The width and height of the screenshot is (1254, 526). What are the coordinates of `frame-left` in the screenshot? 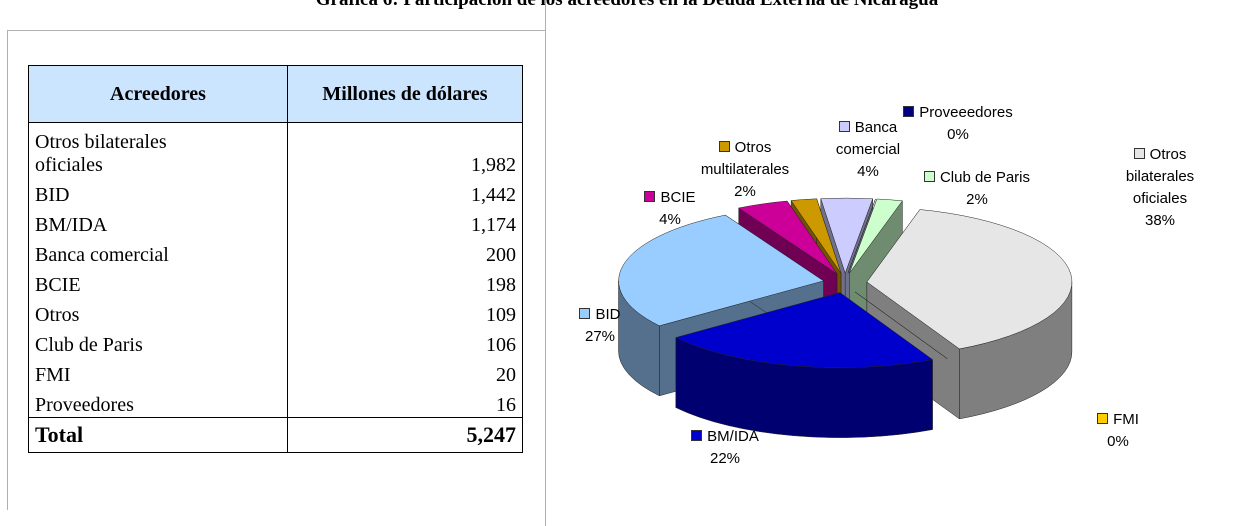 It's located at (7, 270).